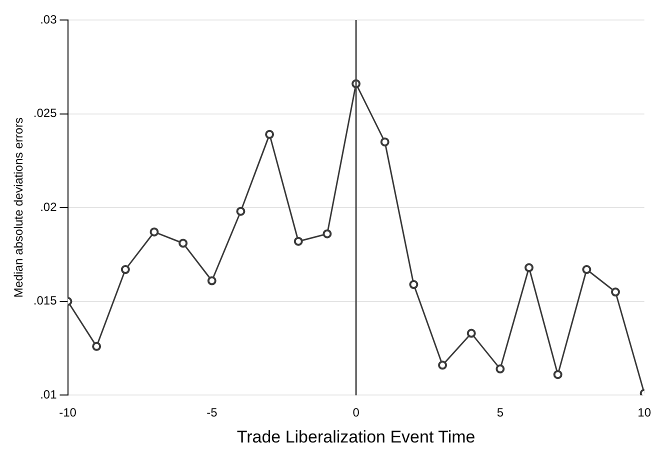 This screenshot has width=662, height=460. I want to click on y-tick-label: .01, so click(49, 395).